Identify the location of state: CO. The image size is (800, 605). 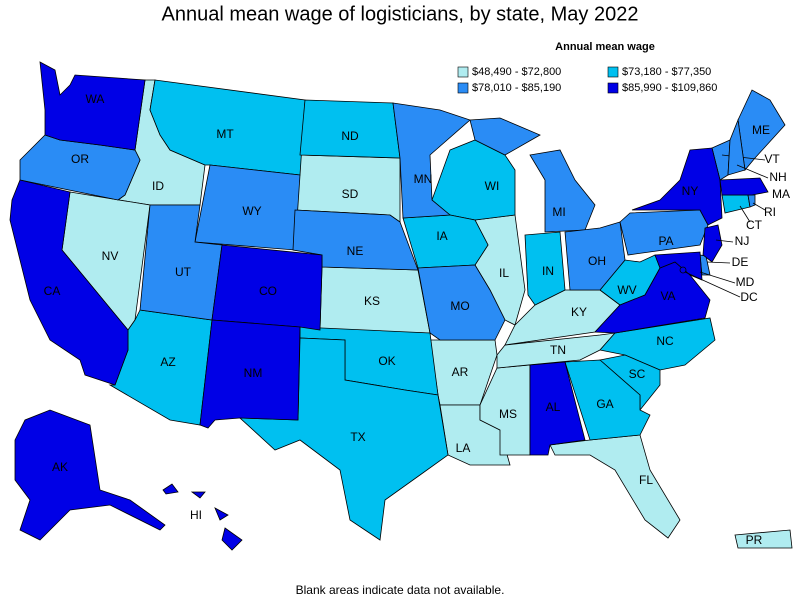
(267, 287).